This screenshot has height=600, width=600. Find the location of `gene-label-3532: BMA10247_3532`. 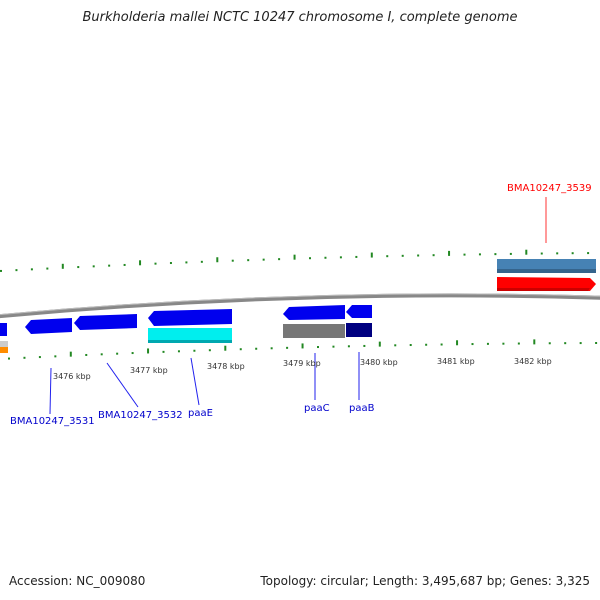

gene-label-3532: BMA10247_3532 is located at coordinates (140, 415).